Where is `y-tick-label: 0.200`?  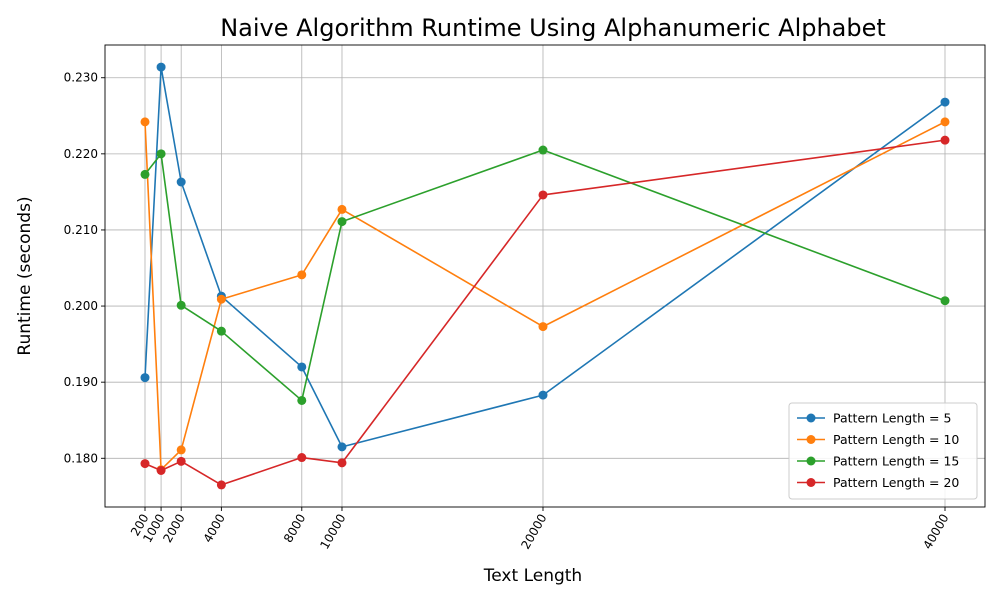 y-tick-label: 0.200 is located at coordinates (81, 306).